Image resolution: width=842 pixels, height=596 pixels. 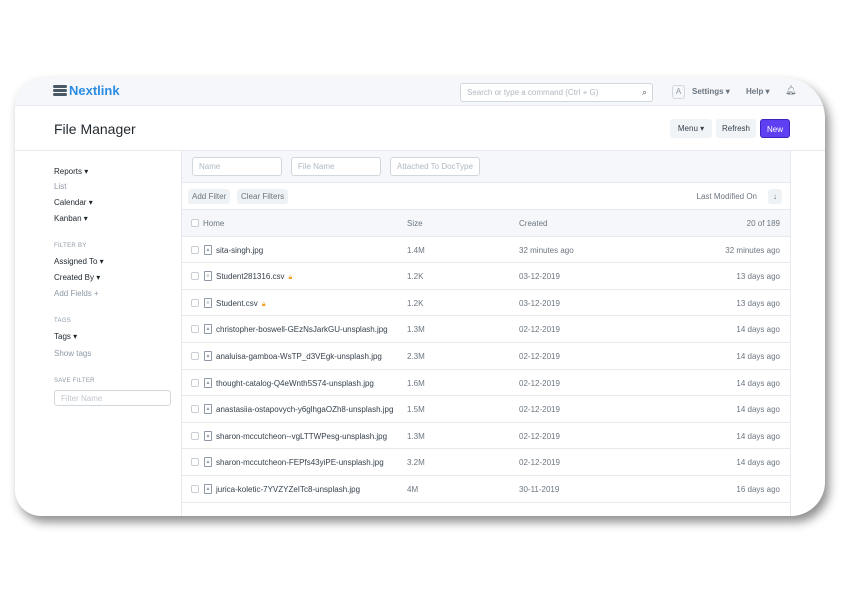 What do you see at coordinates (77, 277) in the screenshot?
I see `created-by-filter: Created By ▾` at bounding box center [77, 277].